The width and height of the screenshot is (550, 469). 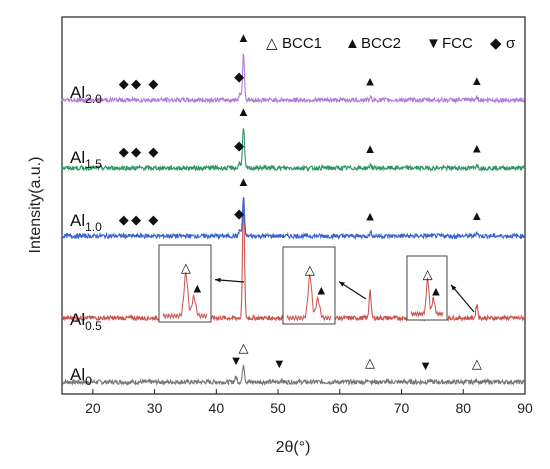 What do you see at coordinates (93, 164) in the screenshot?
I see `series-label-sub: 1.5` at bounding box center [93, 164].